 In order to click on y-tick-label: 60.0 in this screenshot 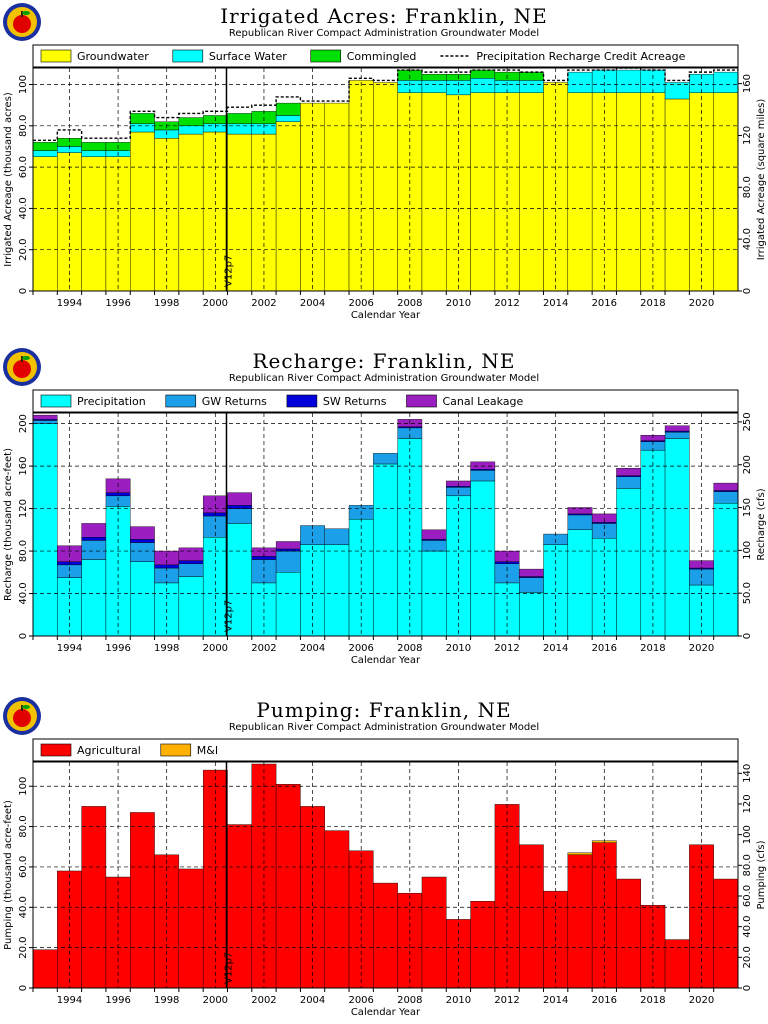, I will do `click(23, 167)`.